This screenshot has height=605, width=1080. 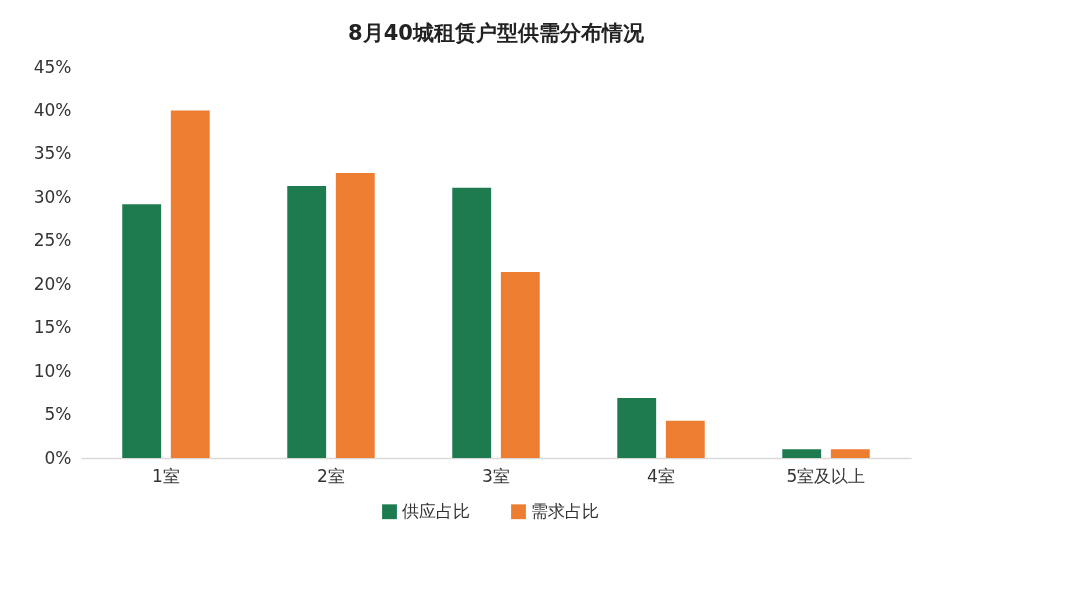 I want to click on y-tick-label: 0%, so click(x=58, y=457).